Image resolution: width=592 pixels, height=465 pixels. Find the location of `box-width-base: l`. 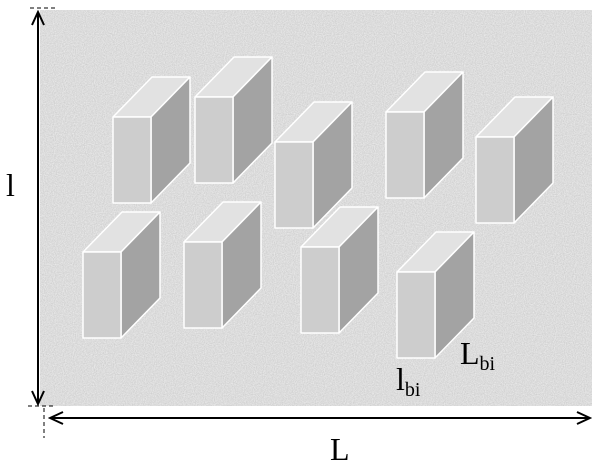

box-width-base: l is located at coordinates (400, 379).